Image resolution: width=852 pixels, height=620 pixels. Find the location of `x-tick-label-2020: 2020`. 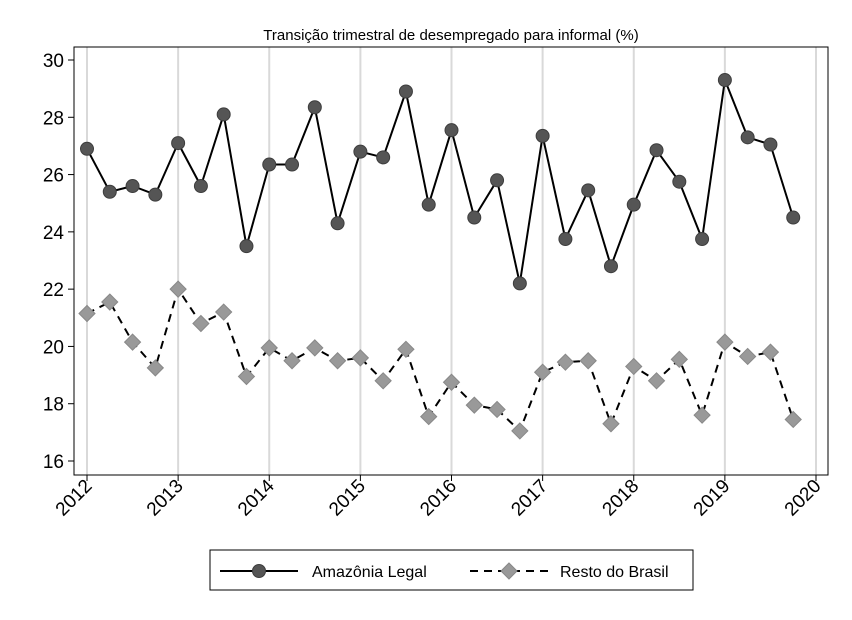

x-tick-label-2020: 2020 is located at coordinates (803, 498).